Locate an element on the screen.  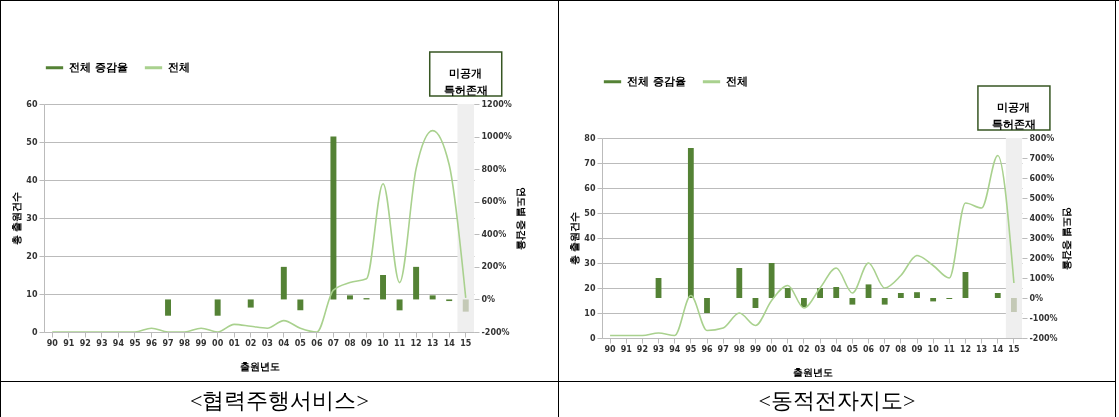
y-tick-label: 70 is located at coordinates (590, 163).